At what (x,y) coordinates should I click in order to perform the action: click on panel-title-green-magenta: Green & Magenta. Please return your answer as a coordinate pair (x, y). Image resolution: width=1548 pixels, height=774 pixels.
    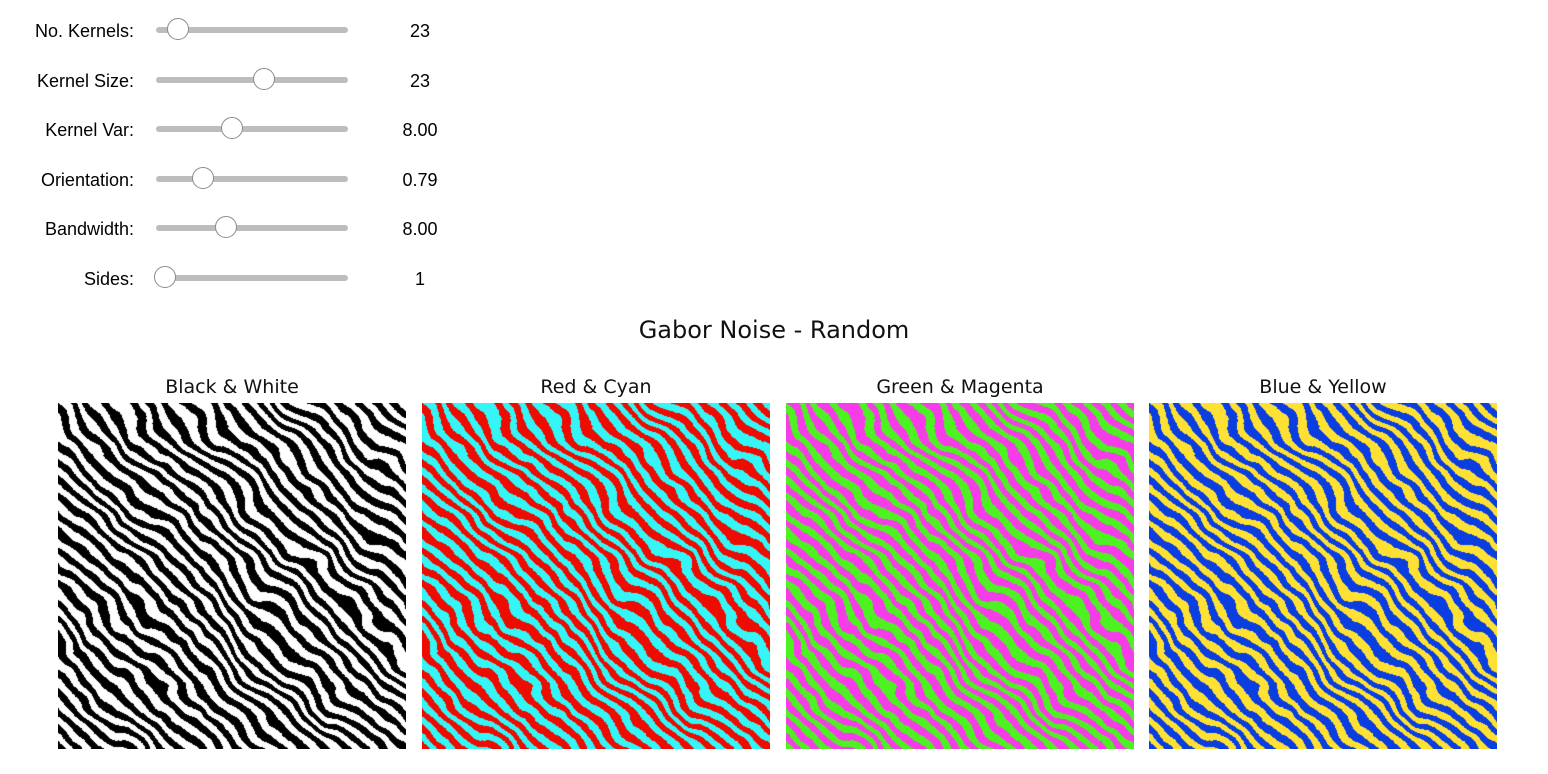
    Looking at the image, I should click on (960, 387).